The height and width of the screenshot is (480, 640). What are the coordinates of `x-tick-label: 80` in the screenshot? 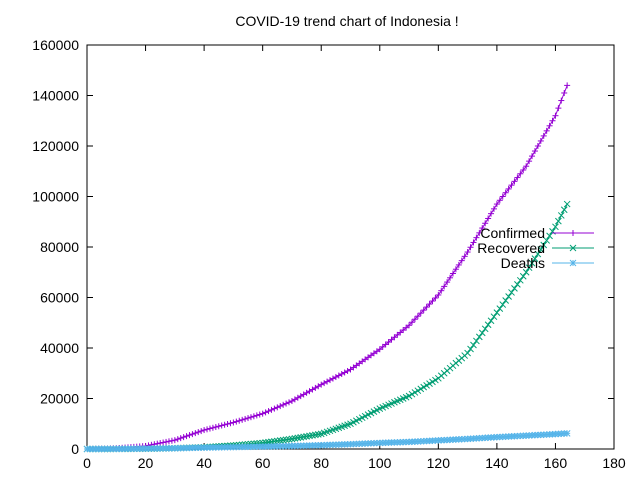 It's located at (321, 463).